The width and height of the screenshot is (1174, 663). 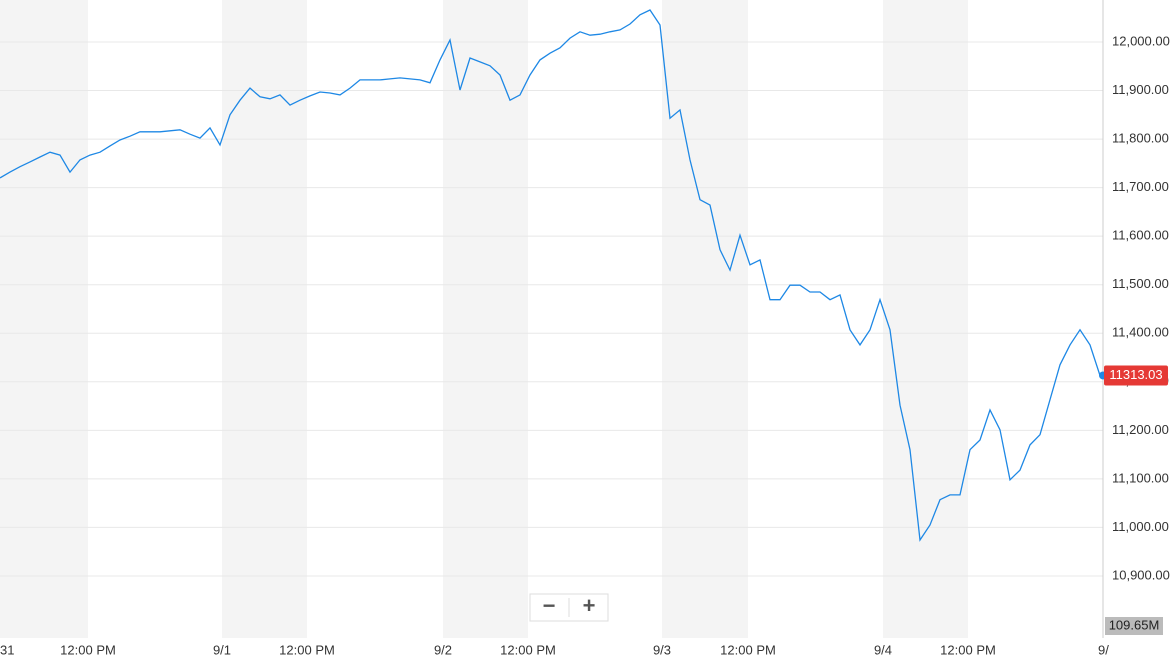 What do you see at coordinates (1141, 574) in the screenshot?
I see `y-tick-label: 10,900.00` at bounding box center [1141, 574].